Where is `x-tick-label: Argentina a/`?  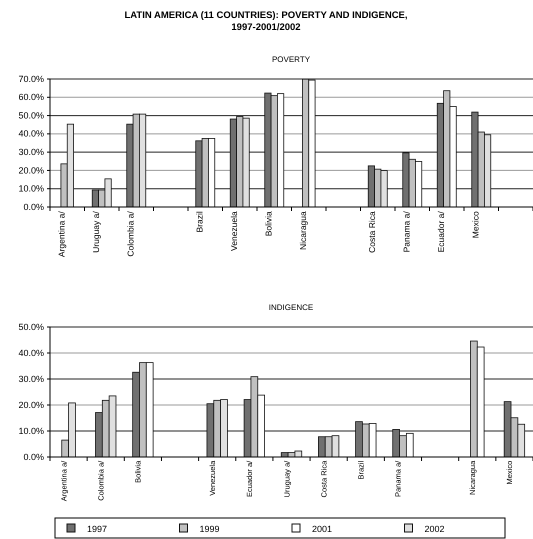 x-tick-label: Argentina a/ is located at coordinates (61, 234).